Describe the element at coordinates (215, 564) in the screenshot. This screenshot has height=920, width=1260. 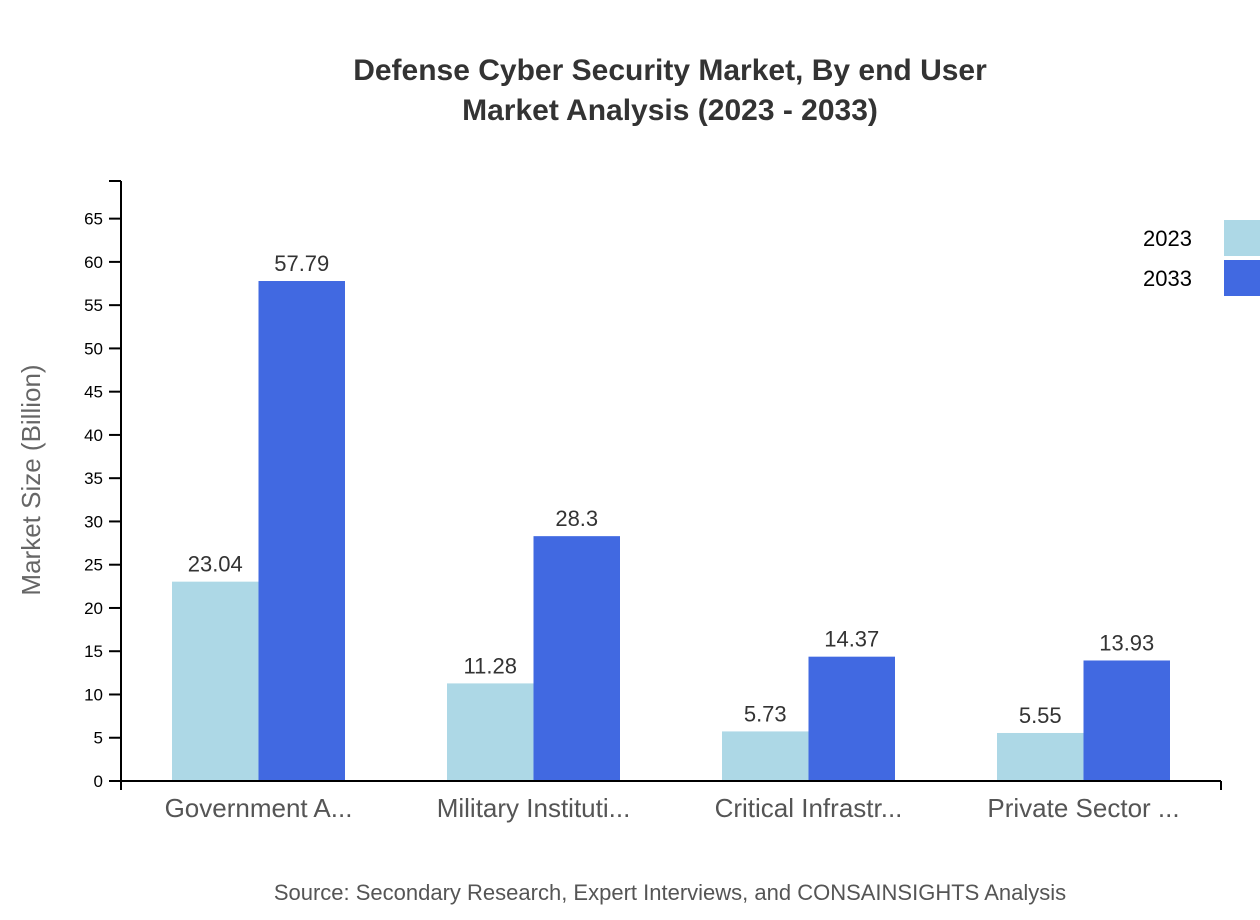
I see `data-label: 23.04` at that location.